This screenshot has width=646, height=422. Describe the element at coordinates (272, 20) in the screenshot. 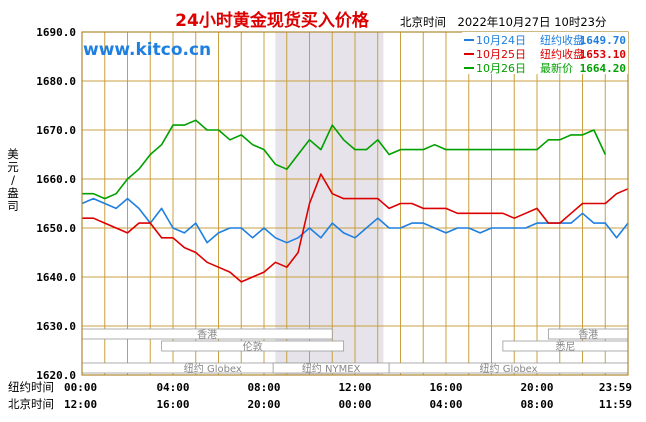

I see `chart-title: 24小时黄金现货买入价格` at that location.